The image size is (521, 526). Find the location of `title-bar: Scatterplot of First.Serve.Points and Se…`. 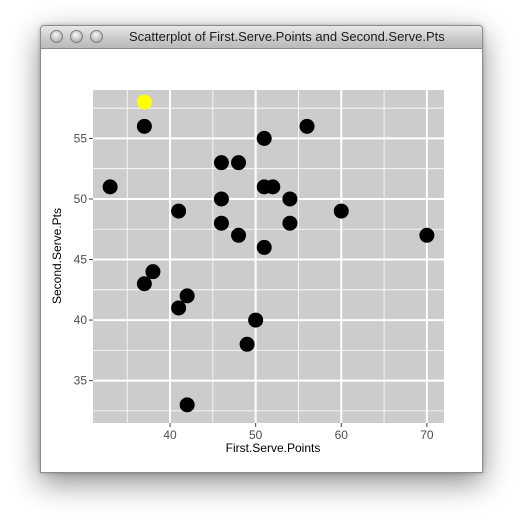

title-bar: Scatterplot of First.Serve.Points and Se… is located at coordinates (261, 37).